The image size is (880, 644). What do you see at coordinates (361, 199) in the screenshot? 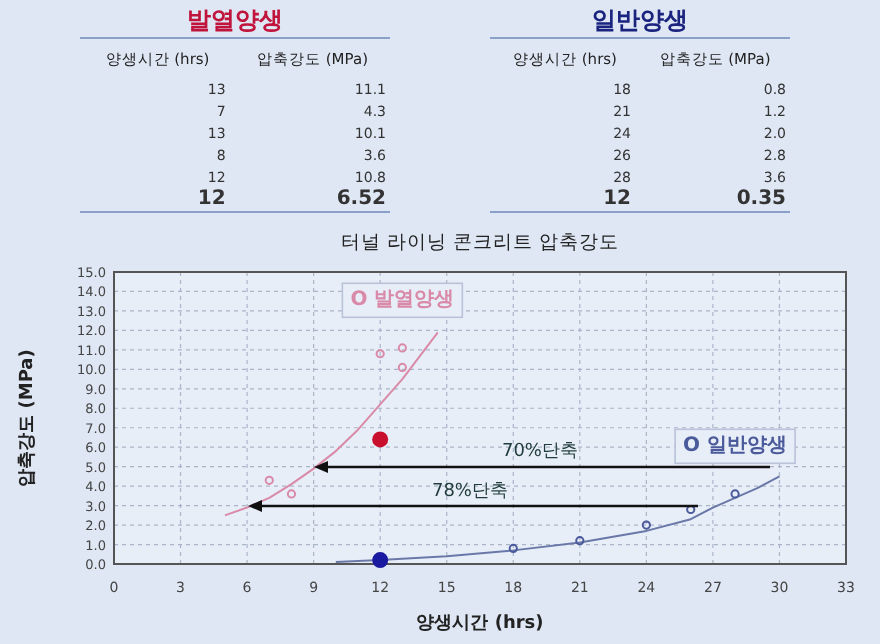
I see `text: 6.52` at bounding box center [361, 199].